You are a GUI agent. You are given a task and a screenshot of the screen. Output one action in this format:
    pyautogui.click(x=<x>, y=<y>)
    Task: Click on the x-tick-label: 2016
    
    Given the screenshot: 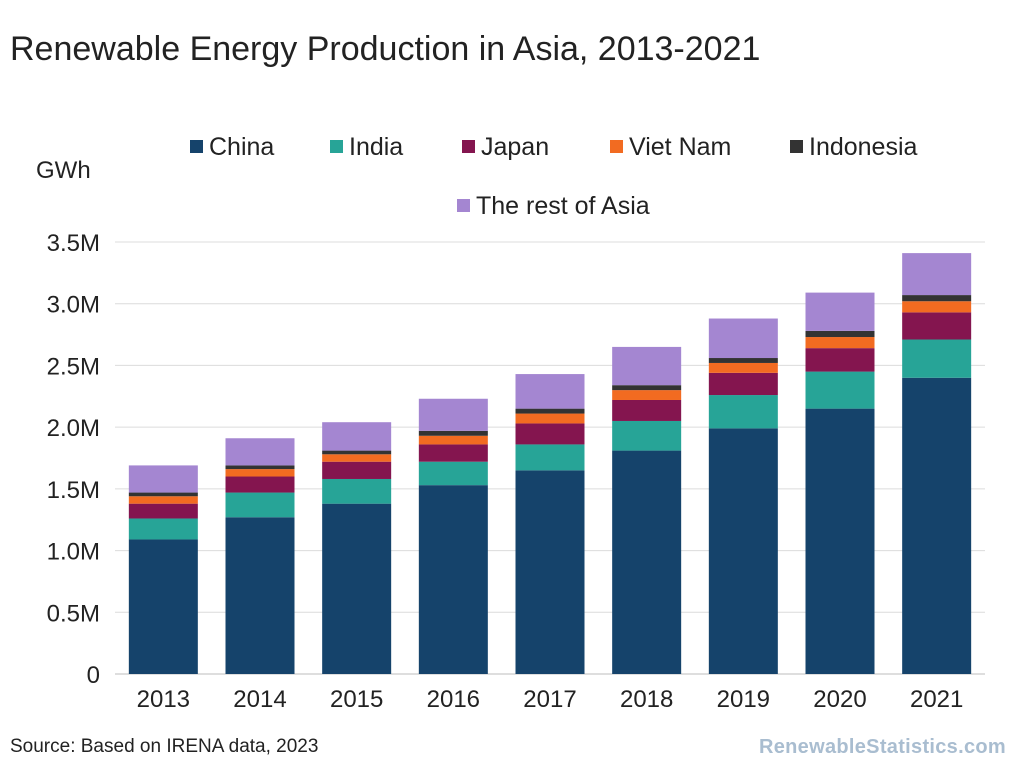 What is the action you would take?
    pyautogui.click(x=453, y=699)
    